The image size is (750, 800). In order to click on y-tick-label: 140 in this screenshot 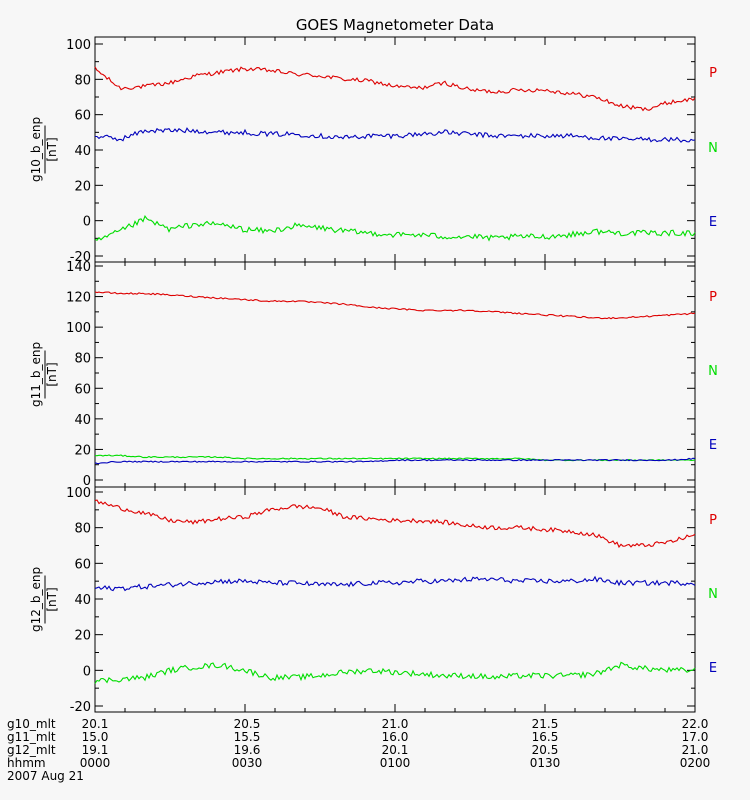, I will do `click(78, 267)`.